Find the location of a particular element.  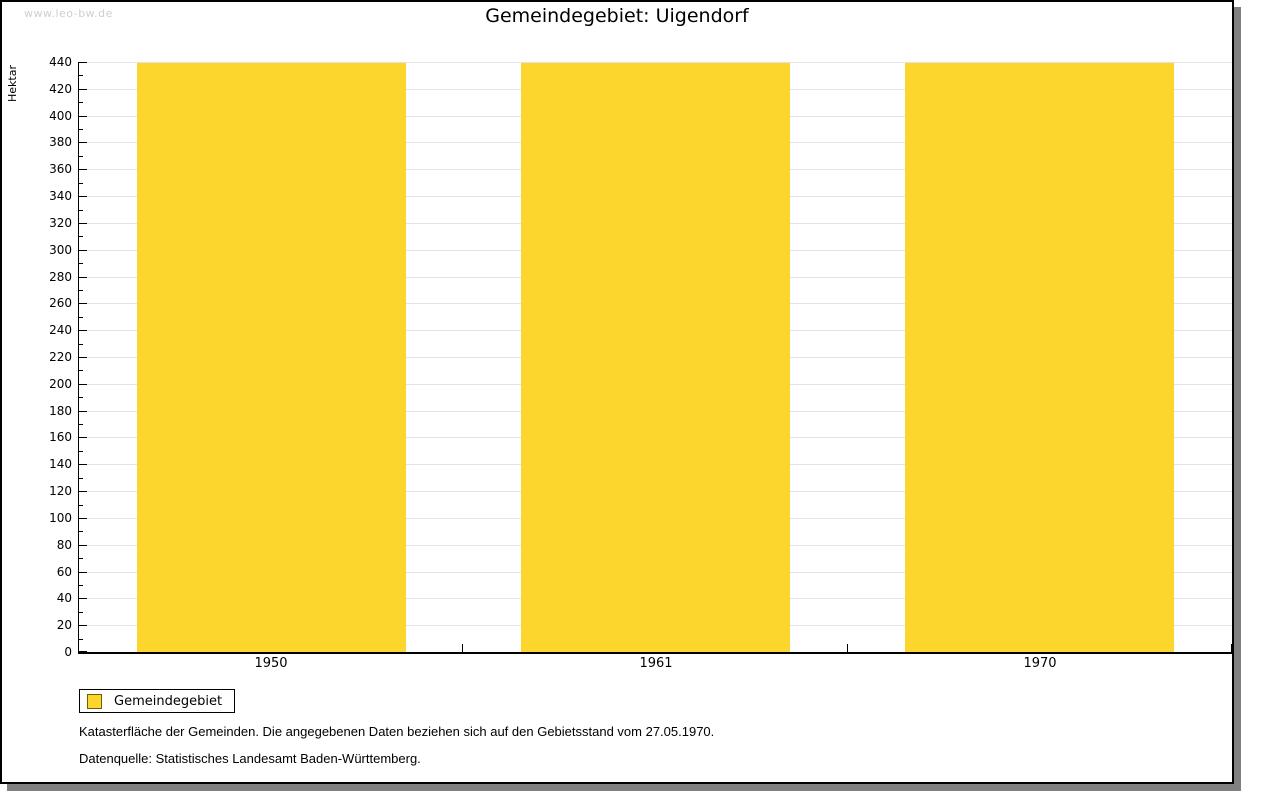

legend-swatch-icon is located at coordinates (94, 701).